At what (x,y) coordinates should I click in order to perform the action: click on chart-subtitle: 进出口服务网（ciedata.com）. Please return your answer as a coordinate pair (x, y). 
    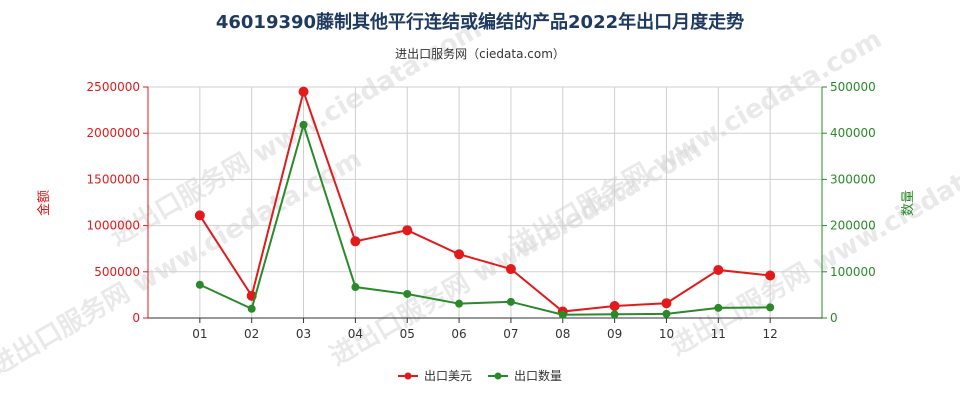
    Looking at the image, I should click on (480, 53).